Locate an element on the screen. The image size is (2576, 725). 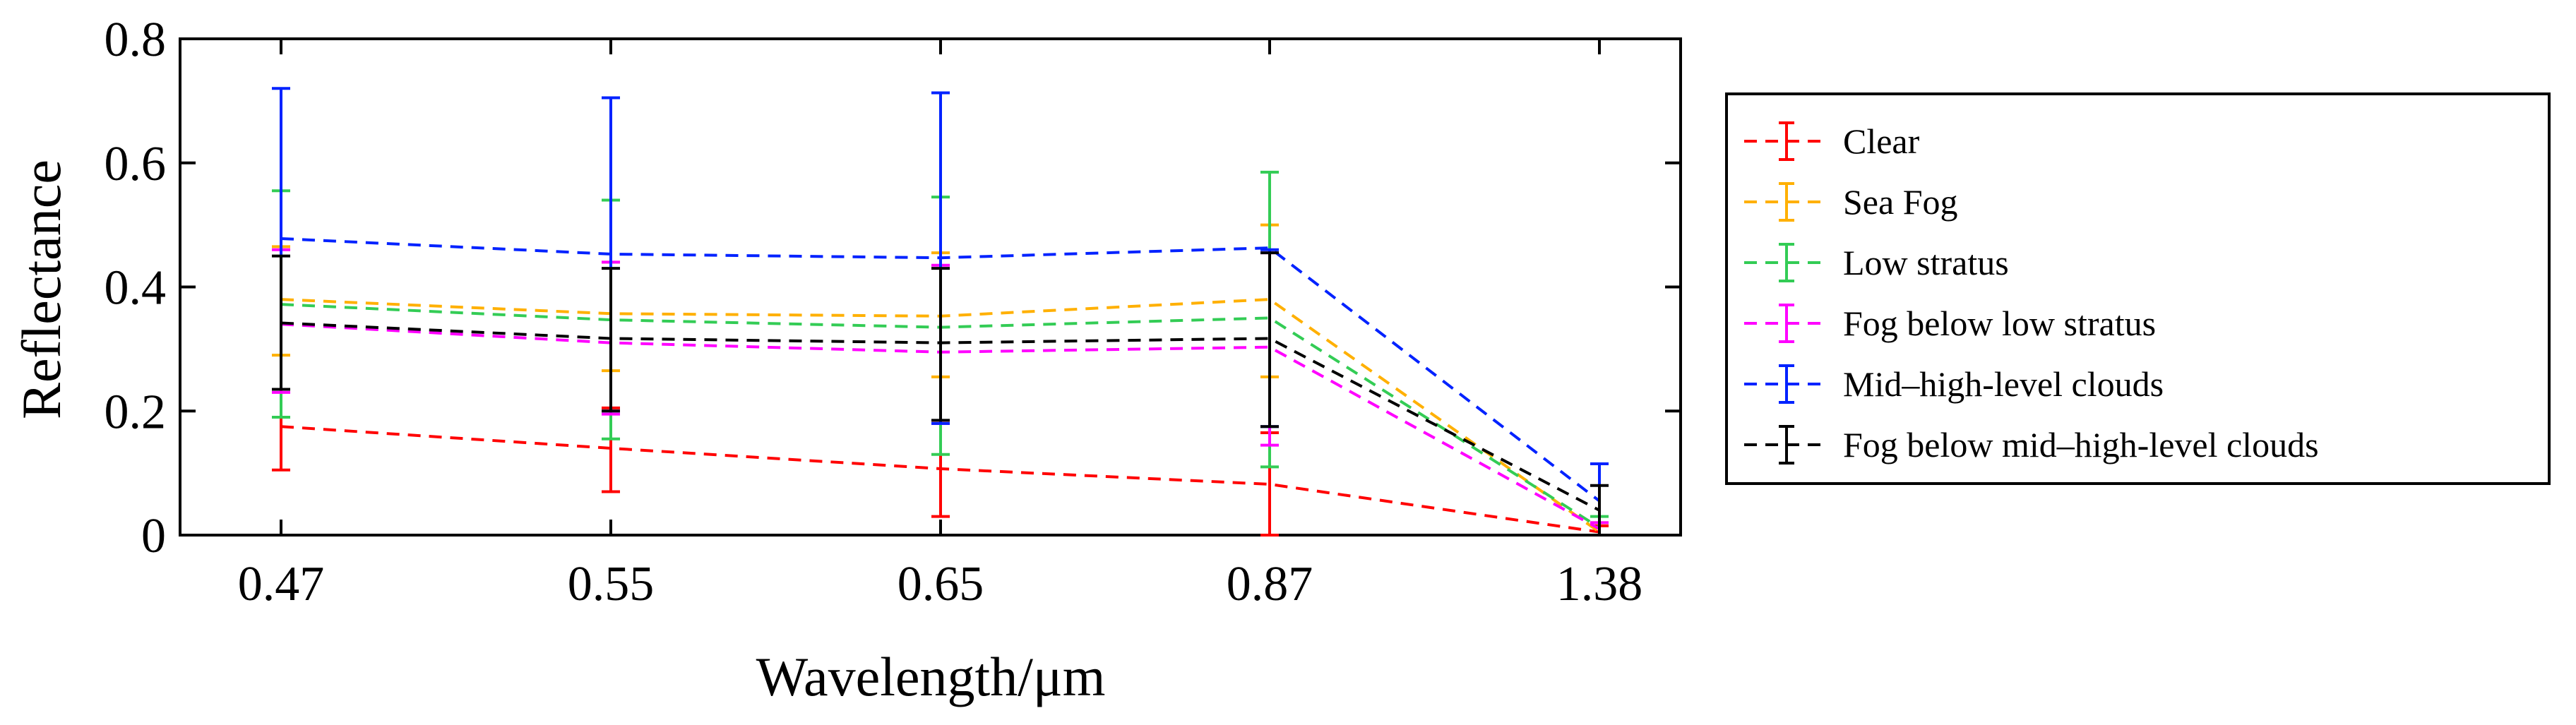
y-tick-label: 0.2 is located at coordinates (136, 412).